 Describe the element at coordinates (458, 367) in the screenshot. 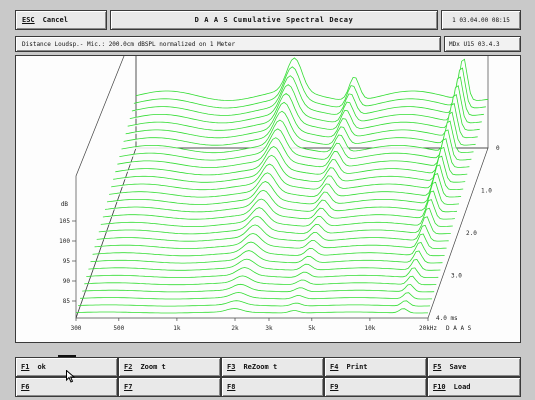

I see `f5-label: Save` at that location.